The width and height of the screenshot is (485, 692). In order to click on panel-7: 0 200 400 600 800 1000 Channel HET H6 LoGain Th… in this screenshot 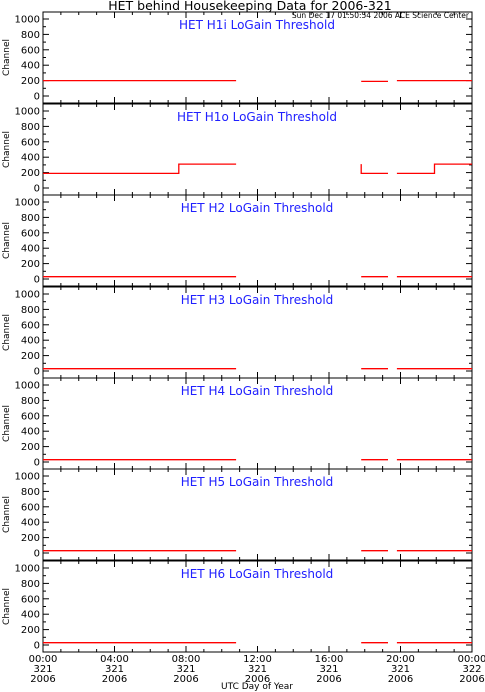, I will do `click(237, 606)`.